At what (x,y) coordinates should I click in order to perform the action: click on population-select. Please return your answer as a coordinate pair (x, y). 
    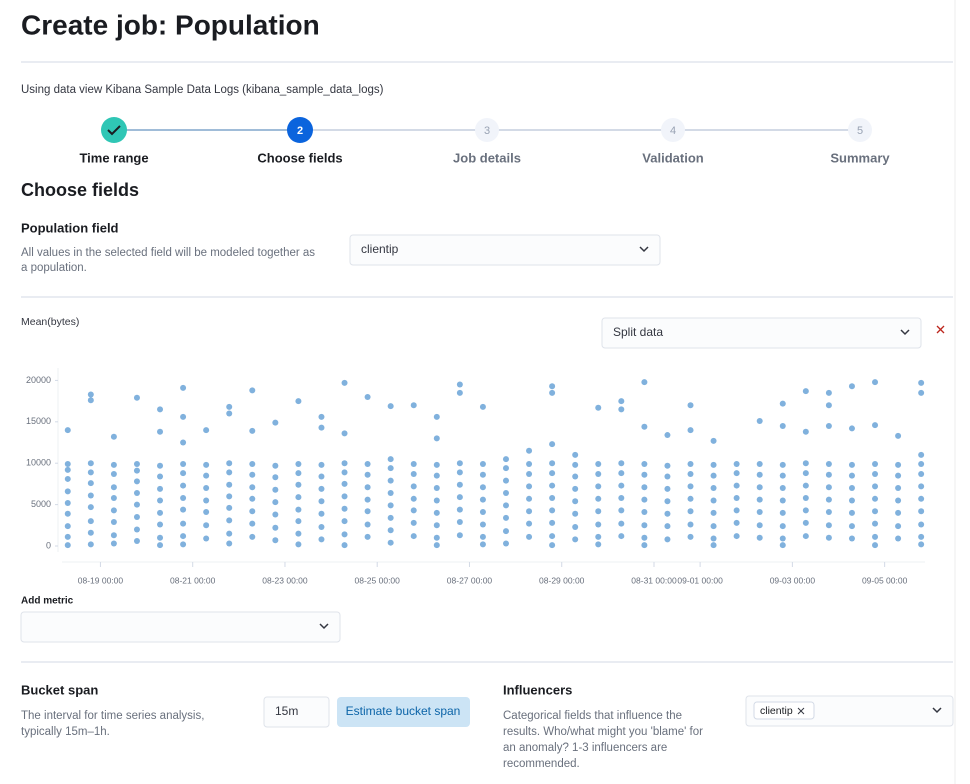
    Looking at the image, I should click on (505, 250).